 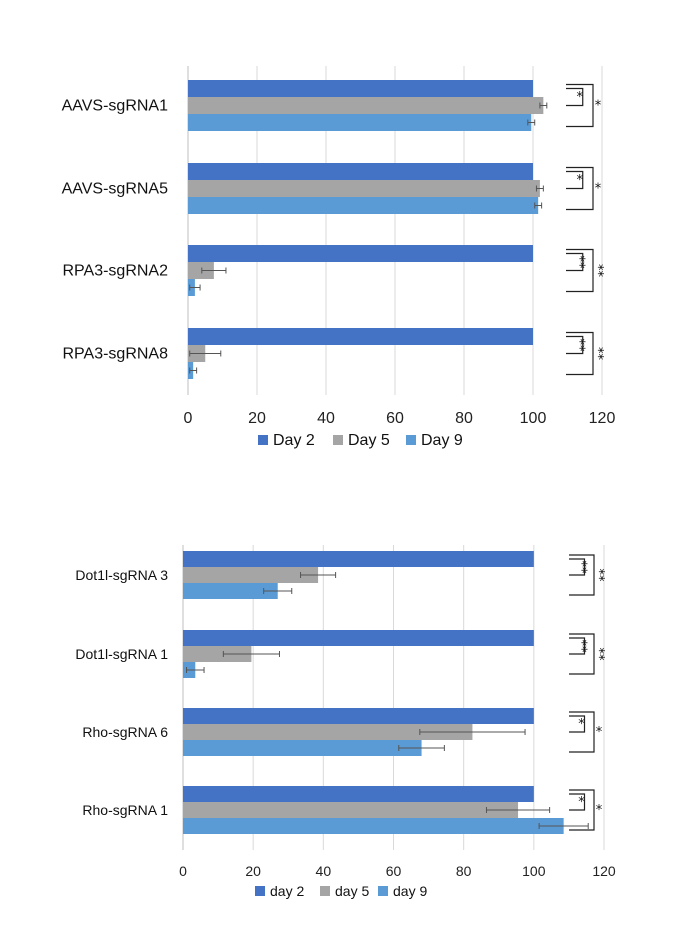 I want to click on legend-label: Day 5, so click(x=369, y=440).